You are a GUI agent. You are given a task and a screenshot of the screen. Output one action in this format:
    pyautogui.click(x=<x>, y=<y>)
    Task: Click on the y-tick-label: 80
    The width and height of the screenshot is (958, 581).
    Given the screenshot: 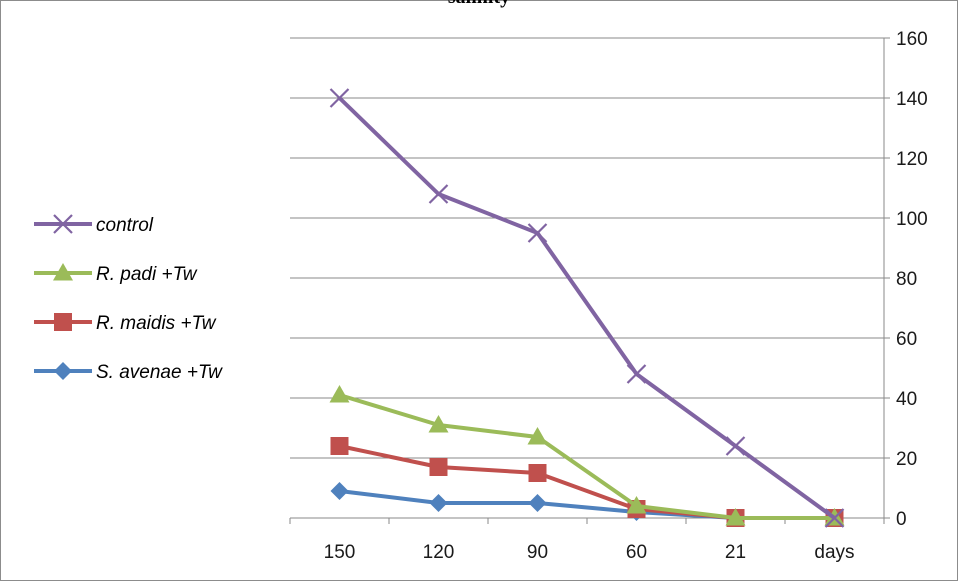 What is the action you would take?
    pyautogui.click(x=906, y=279)
    